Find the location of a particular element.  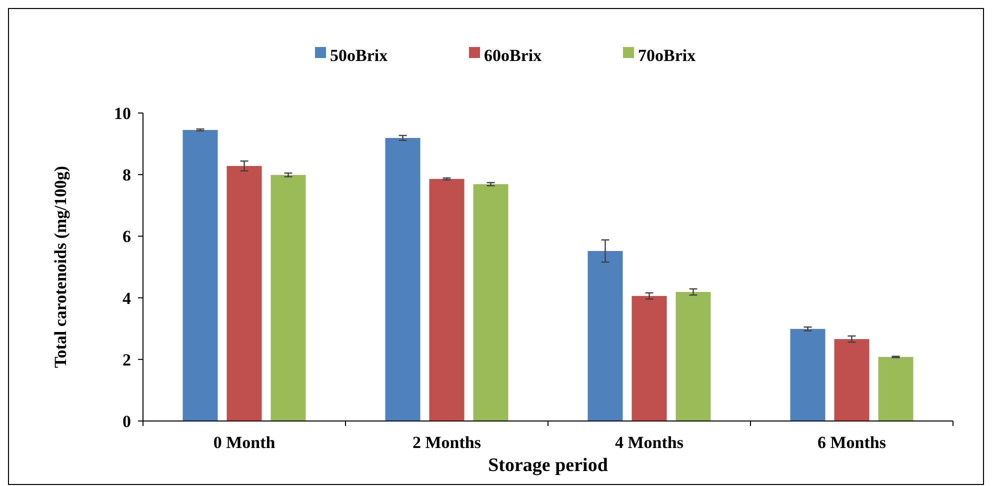

legend-label: 70oBrix is located at coordinates (667, 55).